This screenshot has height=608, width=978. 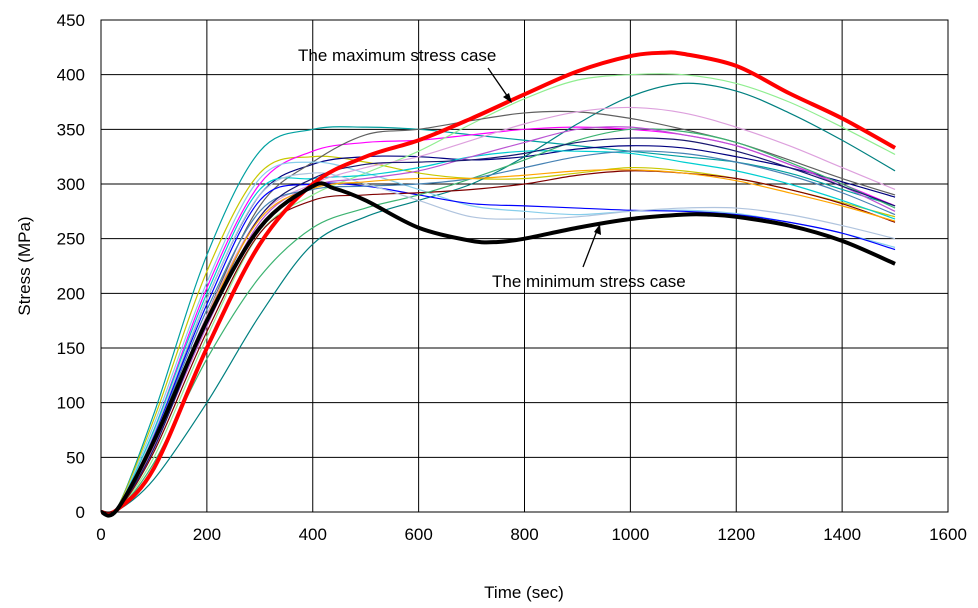 What do you see at coordinates (71, 403) in the screenshot?
I see `y-tick-label: 100` at bounding box center [71, 403].